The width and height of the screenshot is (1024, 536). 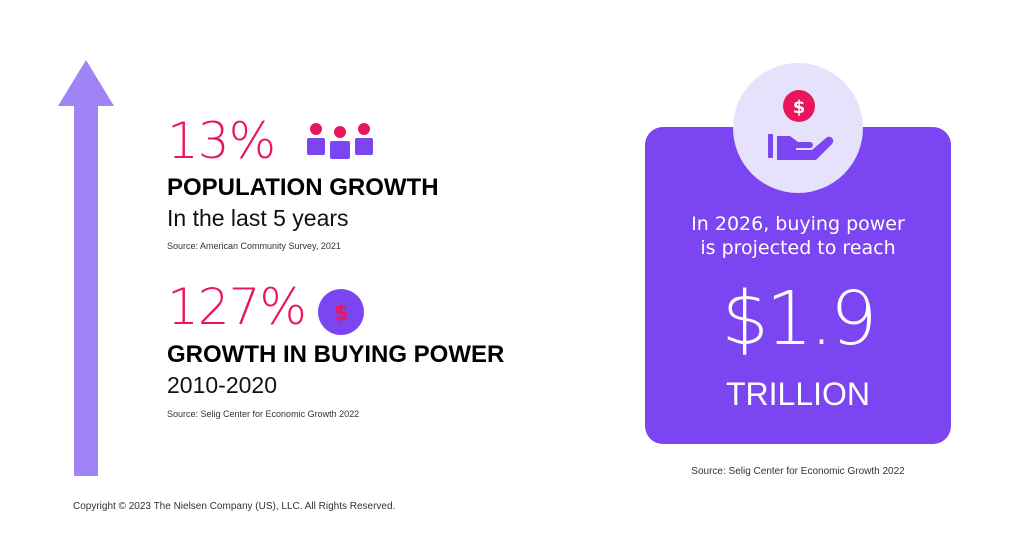 What do you see at coordinates (798, 224) in the screenshot?
I see `projection-text-line1: In 2026, buying power` at bounding box center [798, 224].